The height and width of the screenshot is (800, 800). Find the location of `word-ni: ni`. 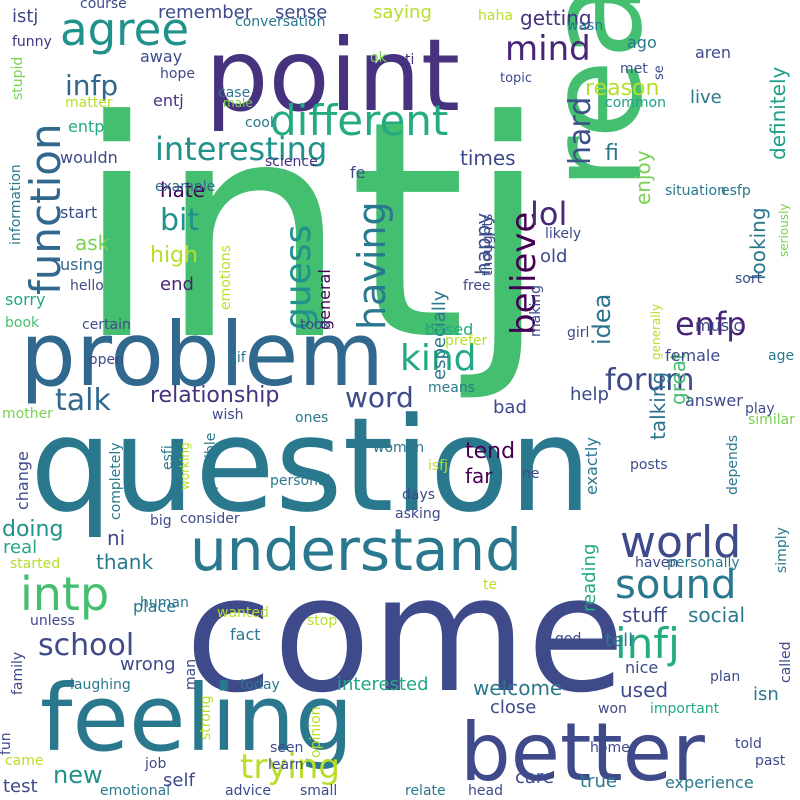

word-ni: ni is located at coordinates (116, 538).